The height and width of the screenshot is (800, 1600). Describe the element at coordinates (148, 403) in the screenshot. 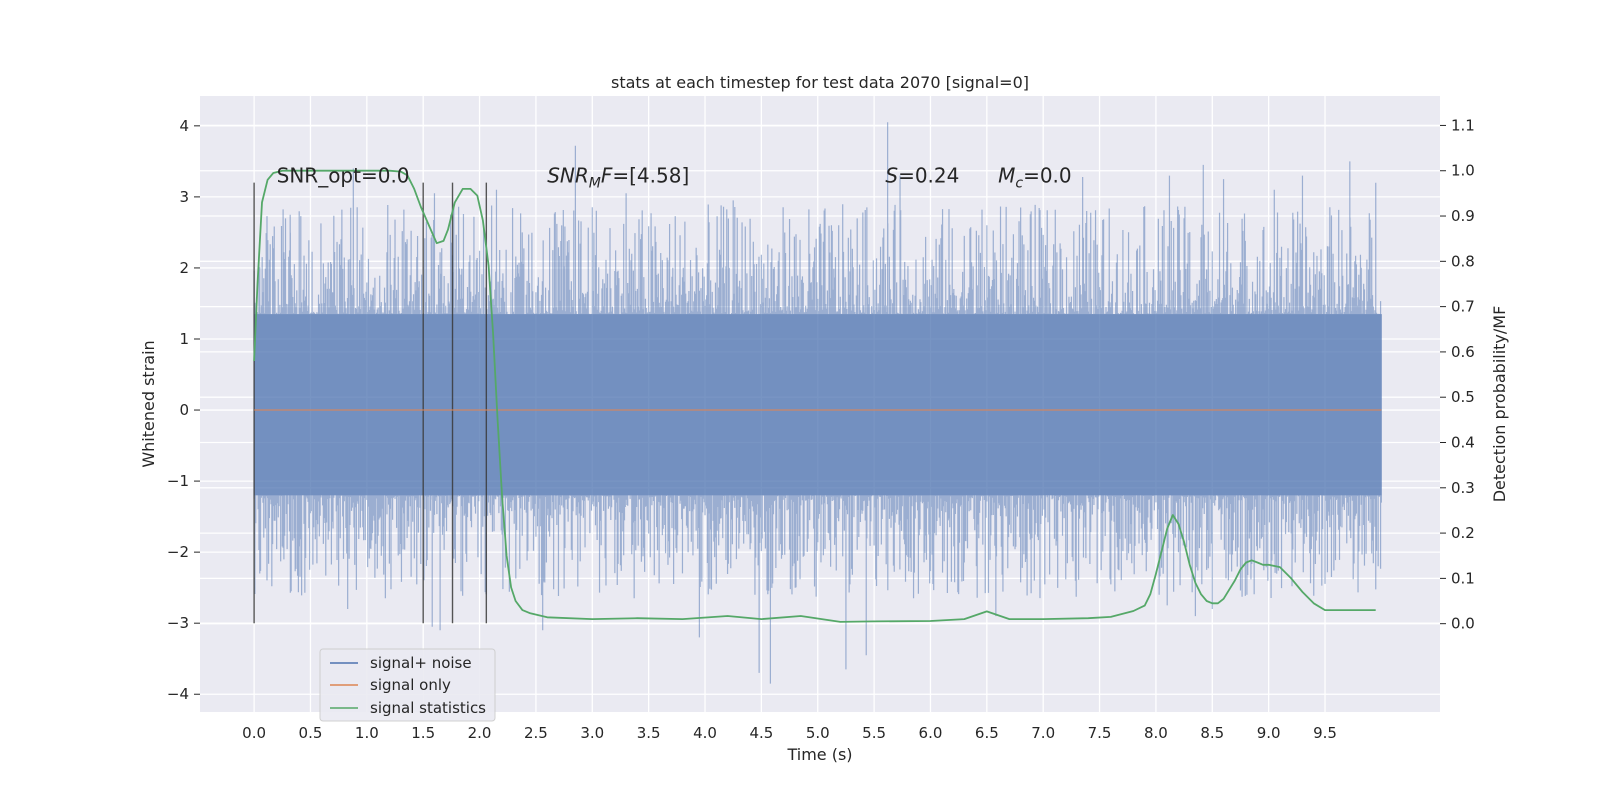

I see `y-axis-title: Whitened strain` at that location.